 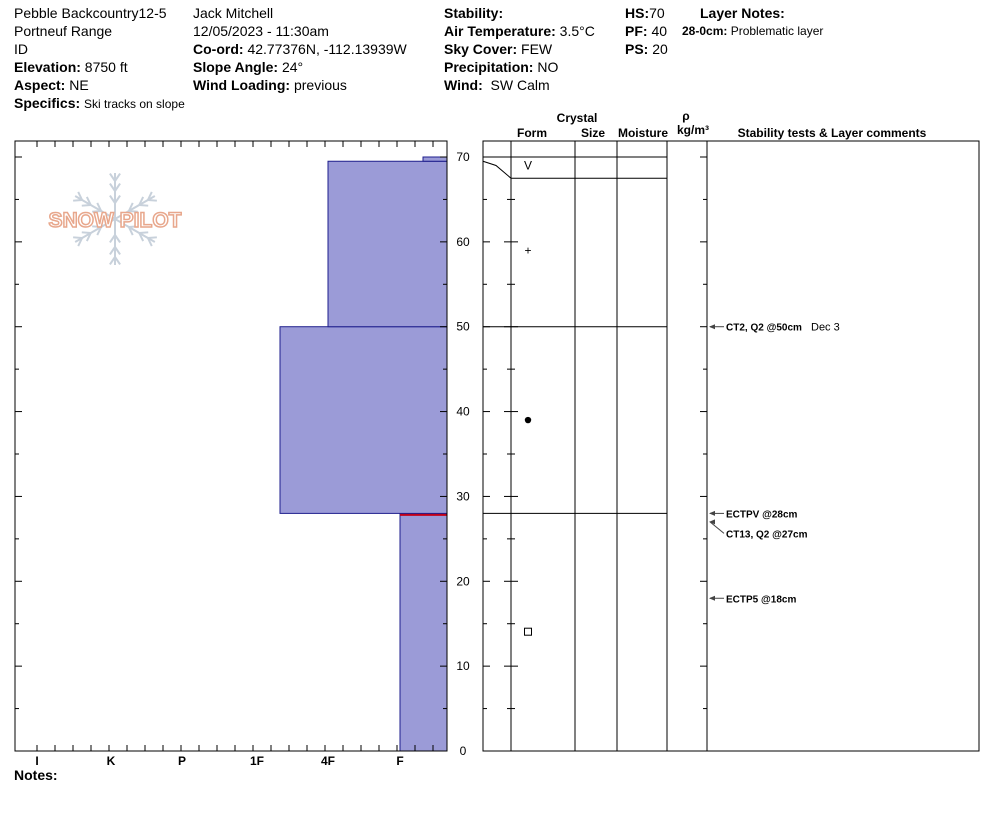 What do you see at coordinates (463, 157) in the screenshot?
I see `y-tick-label: 70` at bounding box center [463, 157].